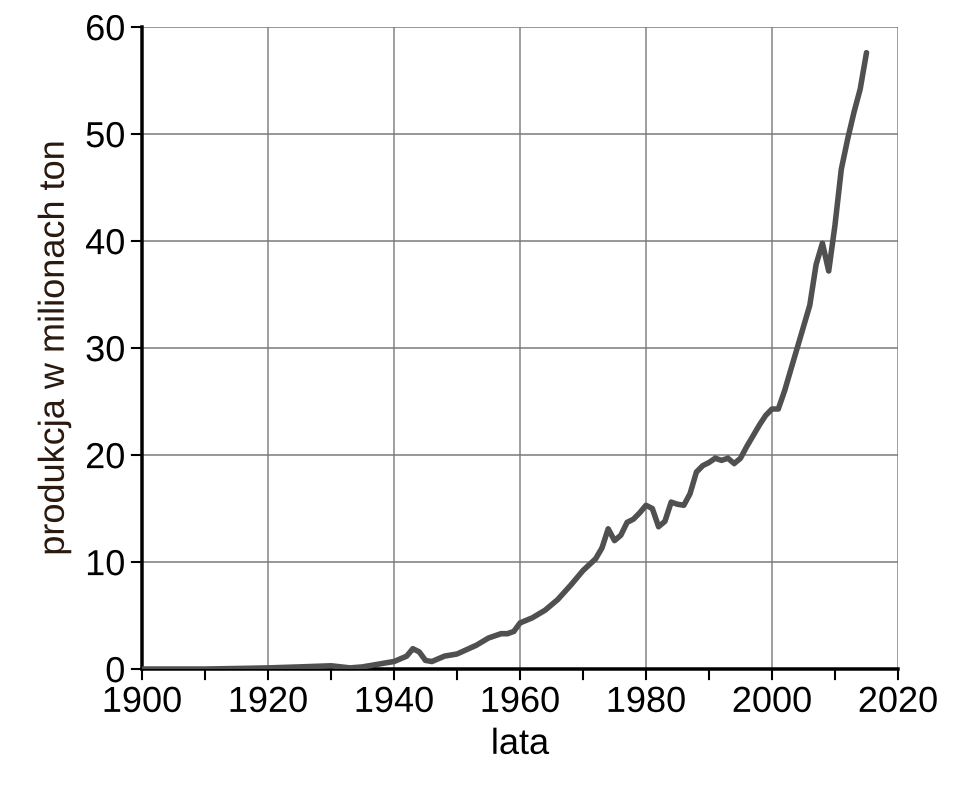 Image resolution: width=960 pixels, height=806 pixels. Describe the element at coordinates (105, 455) in the screenshot. I see `y-tick-label: 20` at that location.